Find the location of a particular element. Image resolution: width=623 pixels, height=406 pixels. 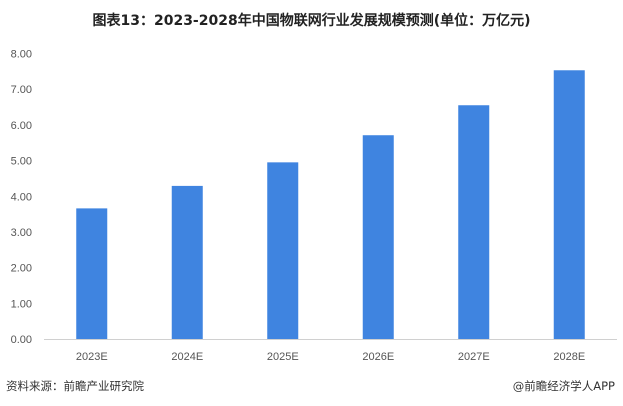

y-tick-label: 4.00 is located at coordinates (21, 197).